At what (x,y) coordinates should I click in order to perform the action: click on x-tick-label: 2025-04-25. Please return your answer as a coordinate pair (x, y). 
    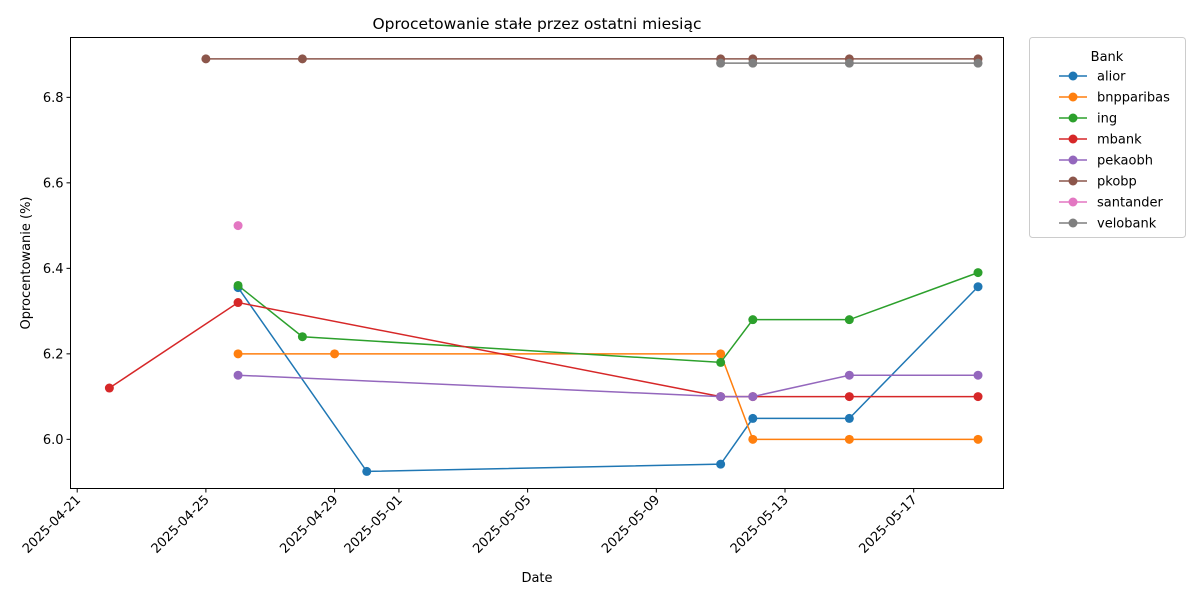
    Looking at the image, I should click on (181, 525).